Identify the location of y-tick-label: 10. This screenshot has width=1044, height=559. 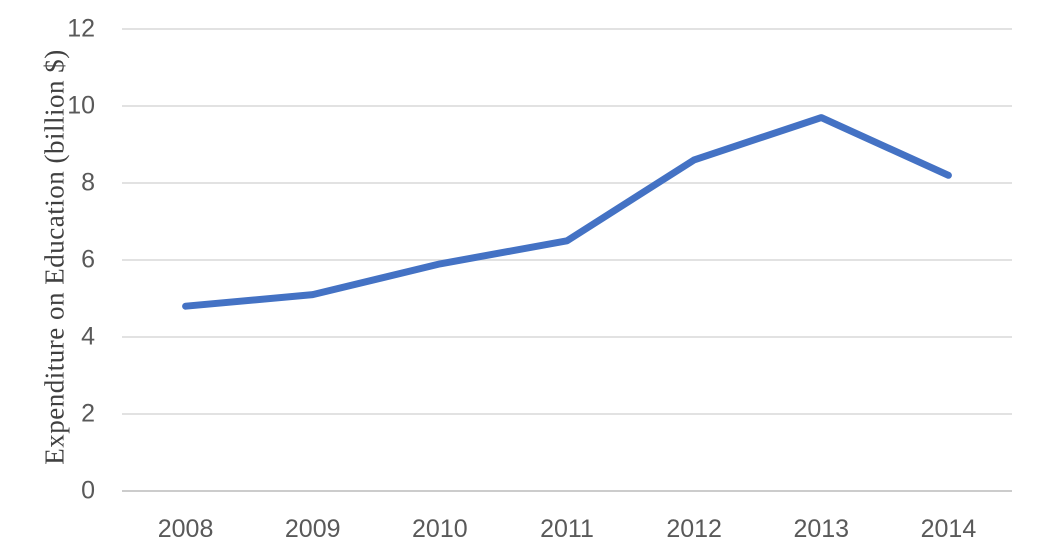
(81, 105).